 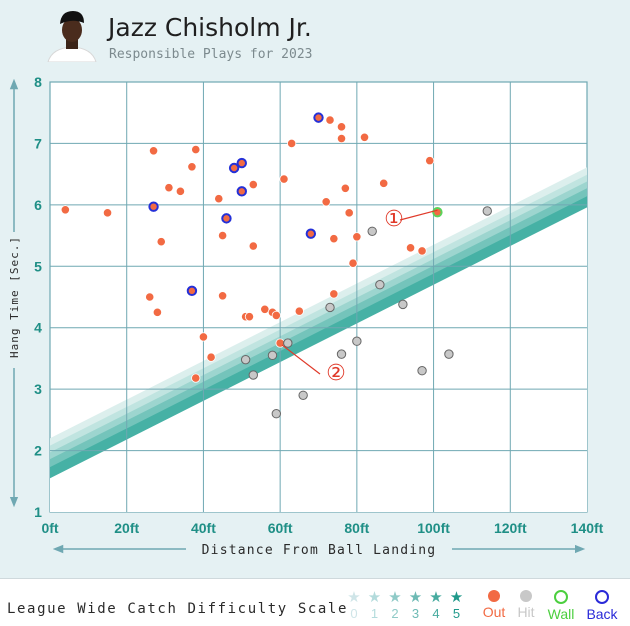 What do you see at coordinates (526, 605) in the screenshot?
I see `legend-item-hit: Hit` at bounding box center [526, 605].